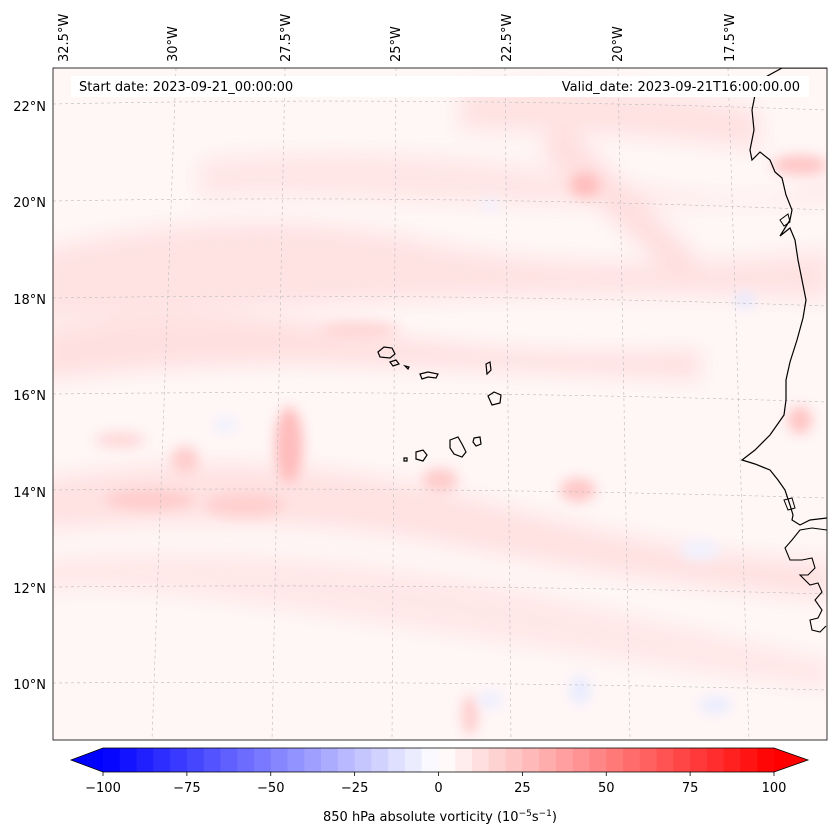 This screenshot has height=839, width=837. I want to click on lon-label: 32.5°W, so click(64, 38).